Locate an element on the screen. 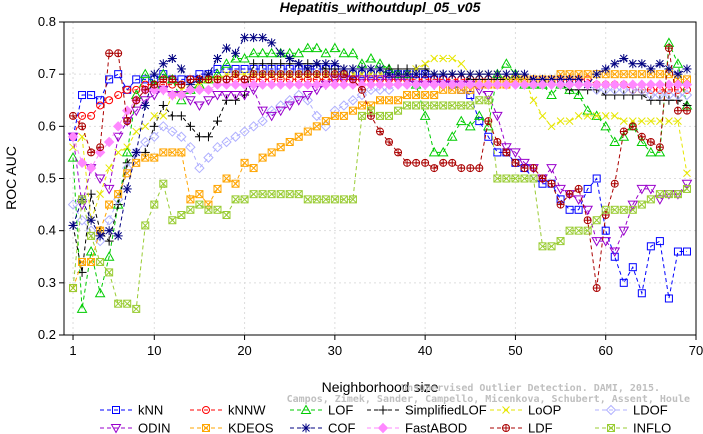 The height and width of the screenshot is (434, 703). legend-label: kNN is located at coordinates (150, 410).